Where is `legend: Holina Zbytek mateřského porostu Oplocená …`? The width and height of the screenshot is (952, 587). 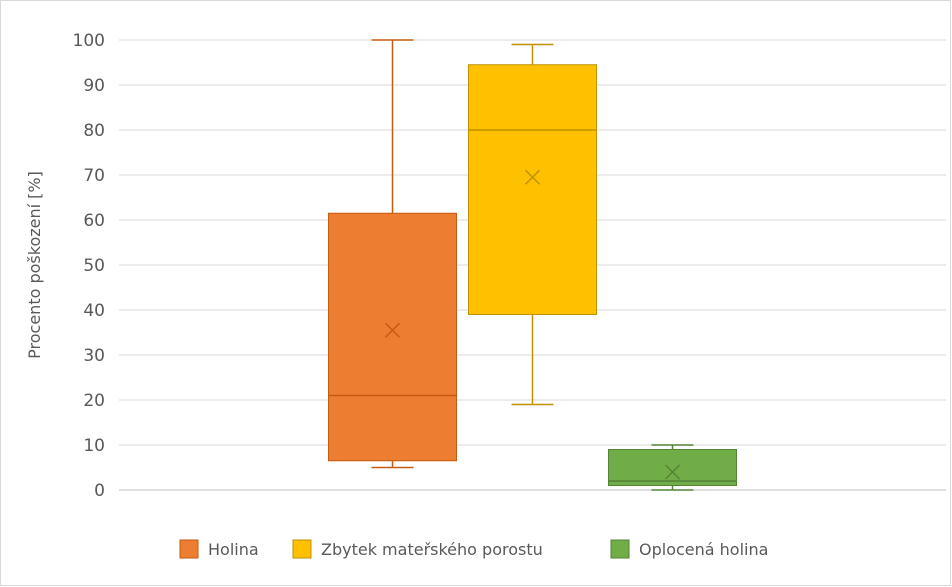
legend: Holina Zbytek mateřského porostu Oplocená … is located at coordinates (473, 549).